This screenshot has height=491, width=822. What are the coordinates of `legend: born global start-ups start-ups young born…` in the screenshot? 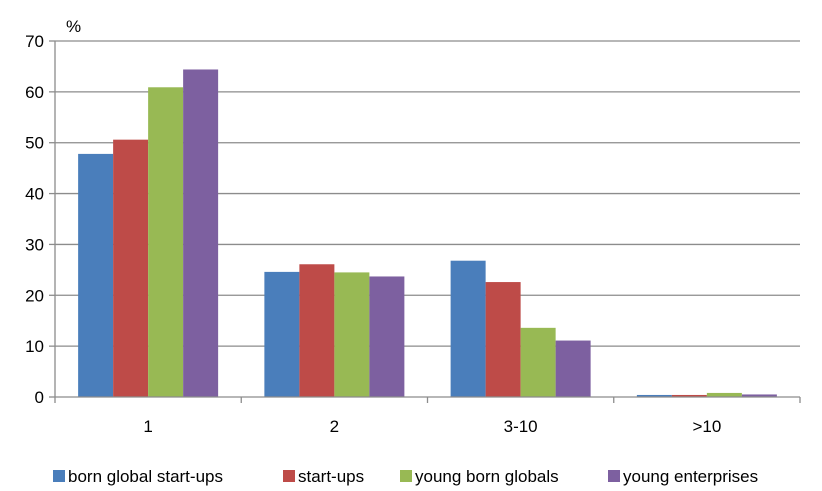 It's located at (405, 476).